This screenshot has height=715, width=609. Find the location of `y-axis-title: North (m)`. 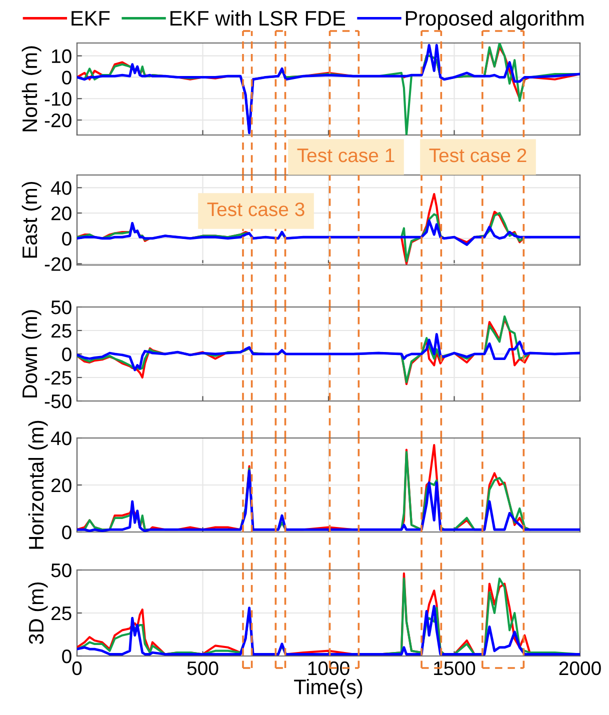

y-axis-title: North (m) is located at coordinates (32, 89).